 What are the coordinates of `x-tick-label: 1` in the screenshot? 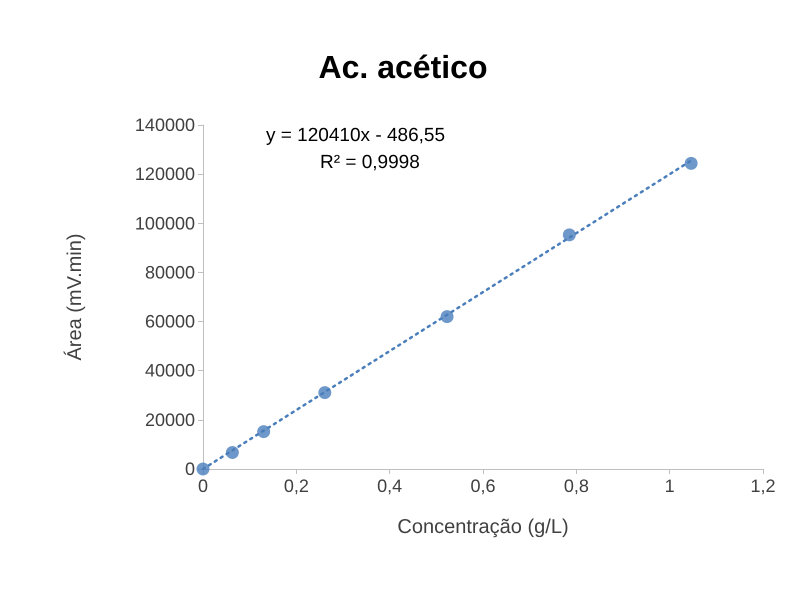 It's located at (669, 486).